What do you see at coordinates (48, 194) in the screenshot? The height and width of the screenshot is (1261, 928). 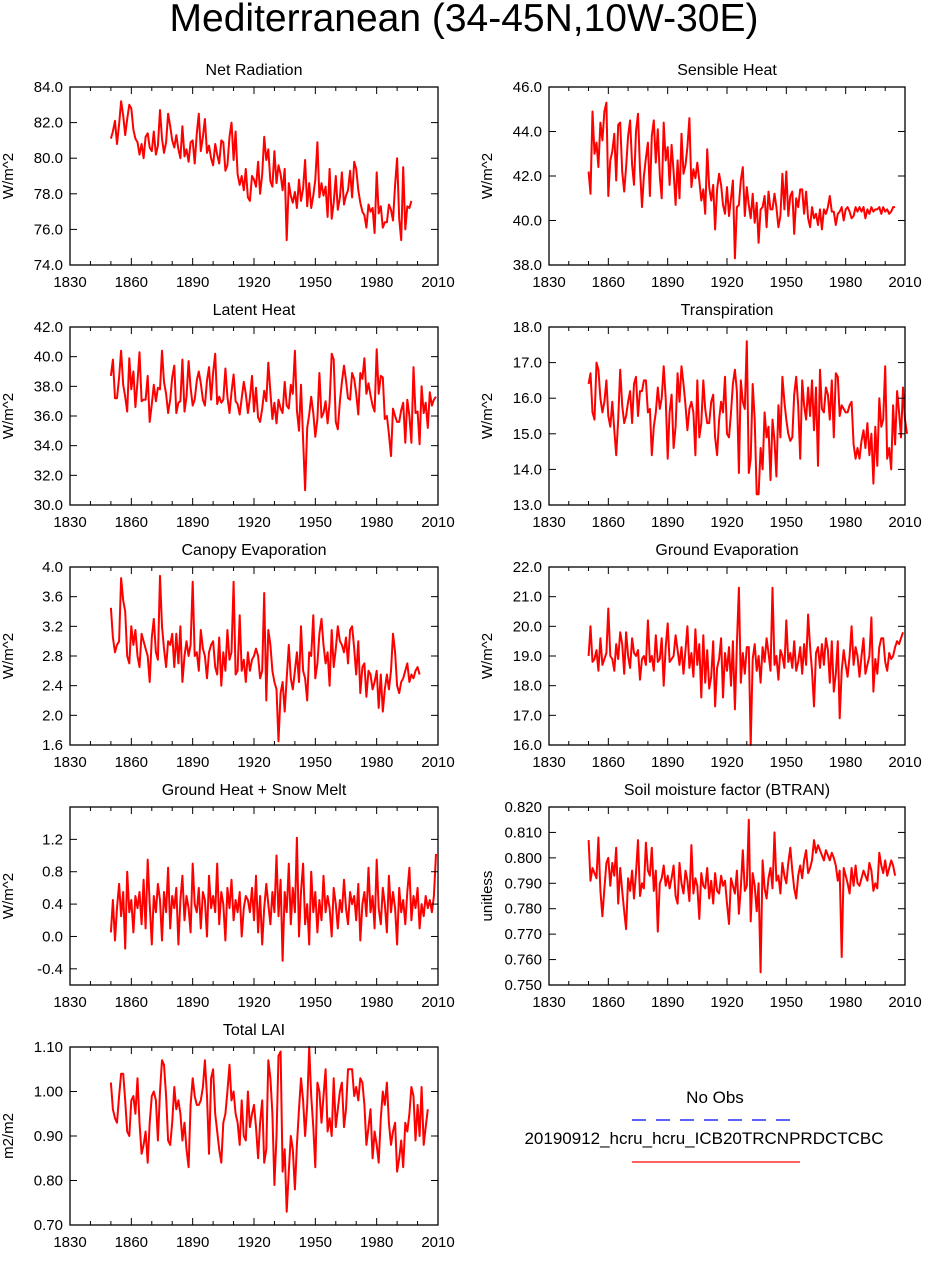 I see `y-tick-label: 78.0` at bounding box center [48, 194].